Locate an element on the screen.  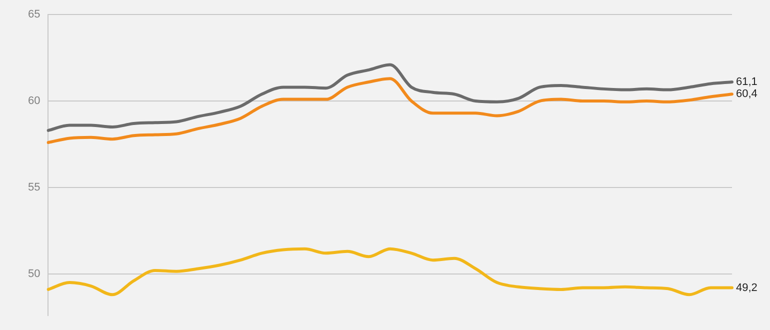
y-tick-label: 65 is located at coordinates (34, 14).